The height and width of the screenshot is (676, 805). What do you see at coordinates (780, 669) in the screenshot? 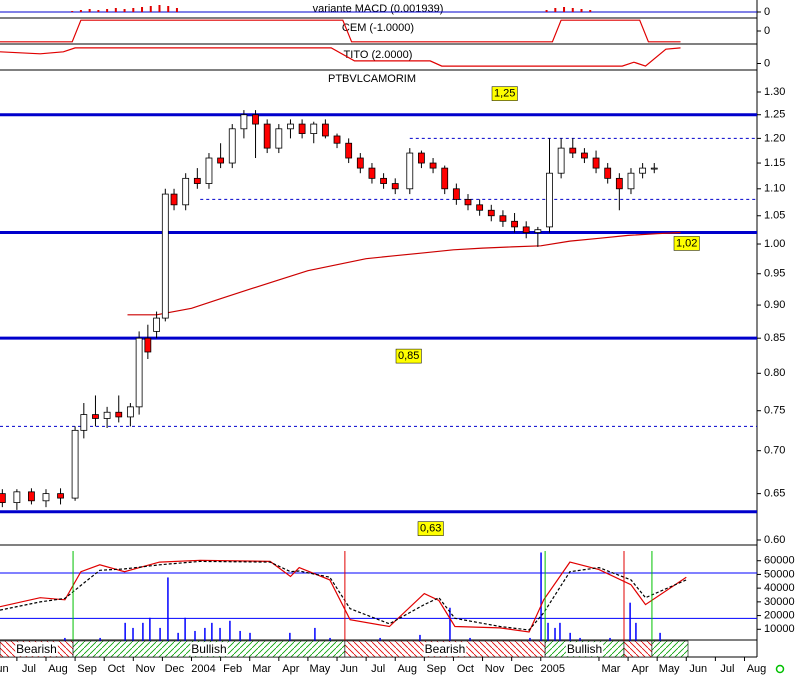
I see `status-icon` at bounding box center [780, 669].